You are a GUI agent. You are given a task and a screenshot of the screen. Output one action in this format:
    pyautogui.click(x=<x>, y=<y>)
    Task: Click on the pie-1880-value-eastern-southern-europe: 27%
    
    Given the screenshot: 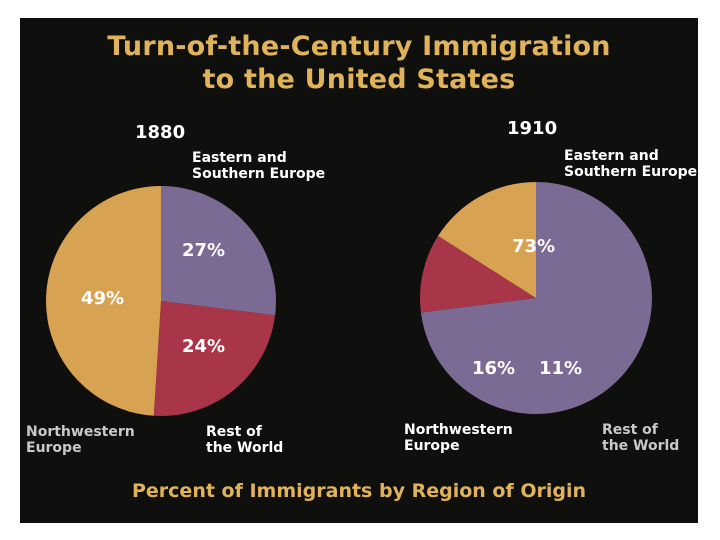 What is the action you would take?
    pyautogui.click(x=204, y=250)
    